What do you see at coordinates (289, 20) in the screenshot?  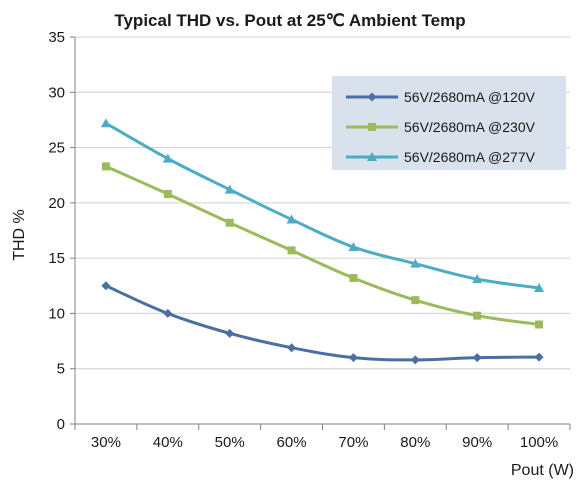 I see `chart-title: Typical THD vs. Pout at 25℃ Ambient Temp` at bounding box center [289, 20].